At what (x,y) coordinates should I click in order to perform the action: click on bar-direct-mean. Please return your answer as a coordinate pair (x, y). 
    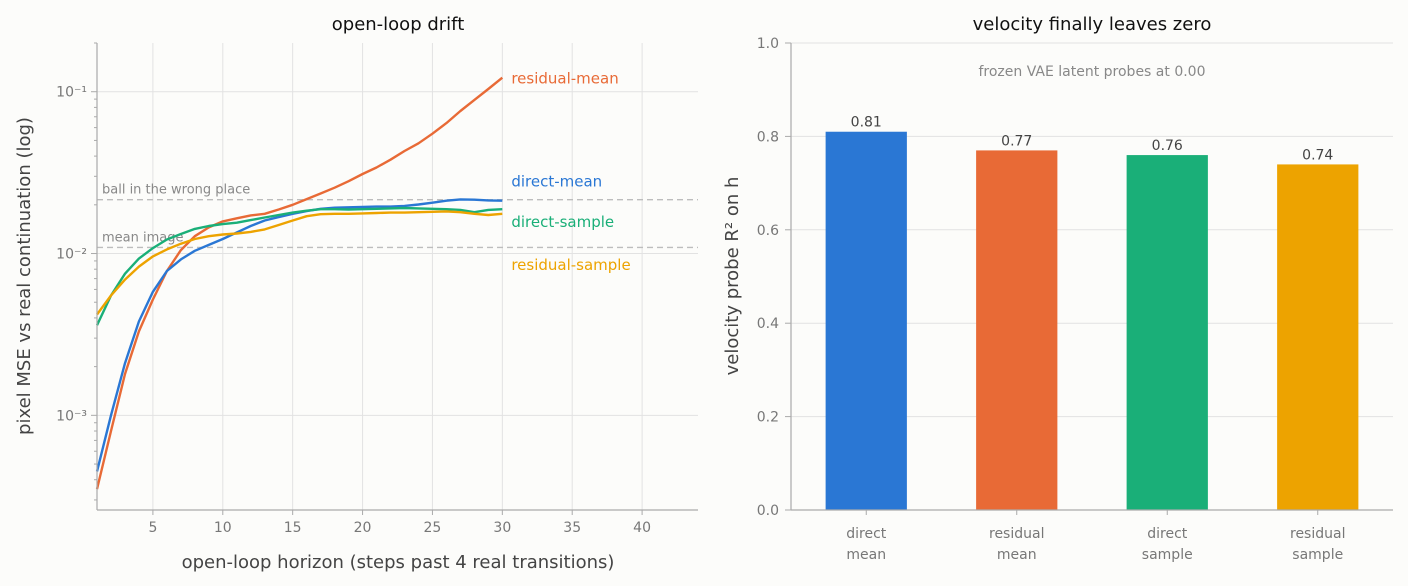
    Looking at the image, I should click on (866, 321).